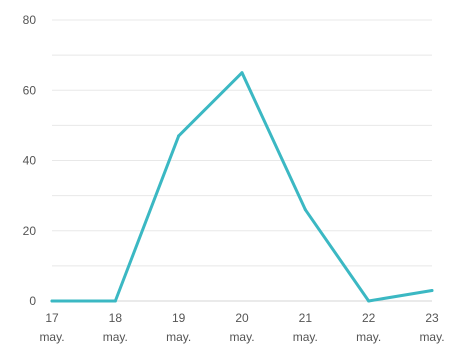  I want to click on x-tick-label: 20 may., so click(241, 327).